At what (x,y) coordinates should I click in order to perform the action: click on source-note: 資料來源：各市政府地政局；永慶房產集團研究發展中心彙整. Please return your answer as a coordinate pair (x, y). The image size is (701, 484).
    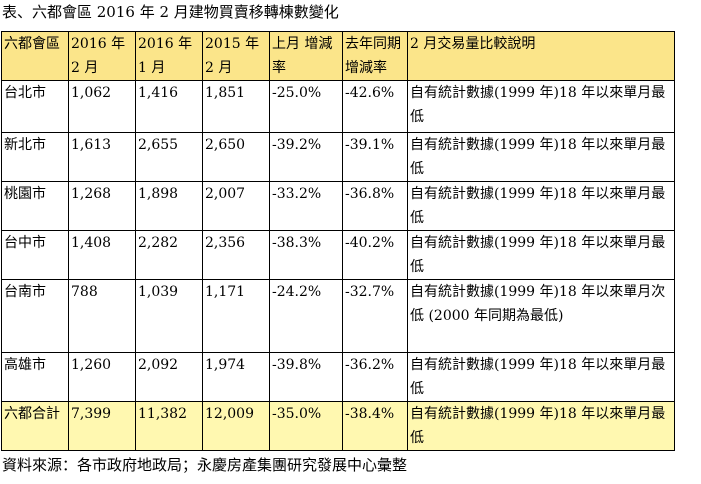
    Looking at the image, I should click on (205, 465).